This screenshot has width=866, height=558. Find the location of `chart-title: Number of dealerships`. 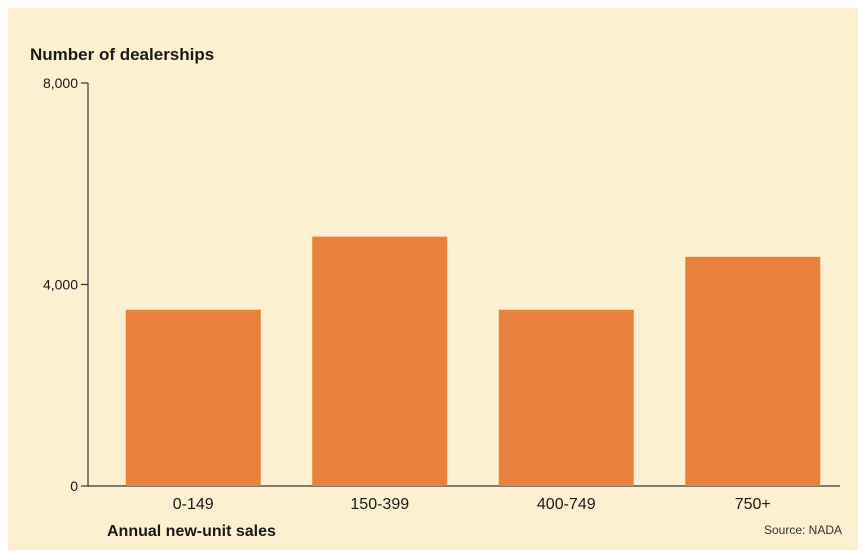

chart-title: Number of dealerships is located at coordinates (122, 54).